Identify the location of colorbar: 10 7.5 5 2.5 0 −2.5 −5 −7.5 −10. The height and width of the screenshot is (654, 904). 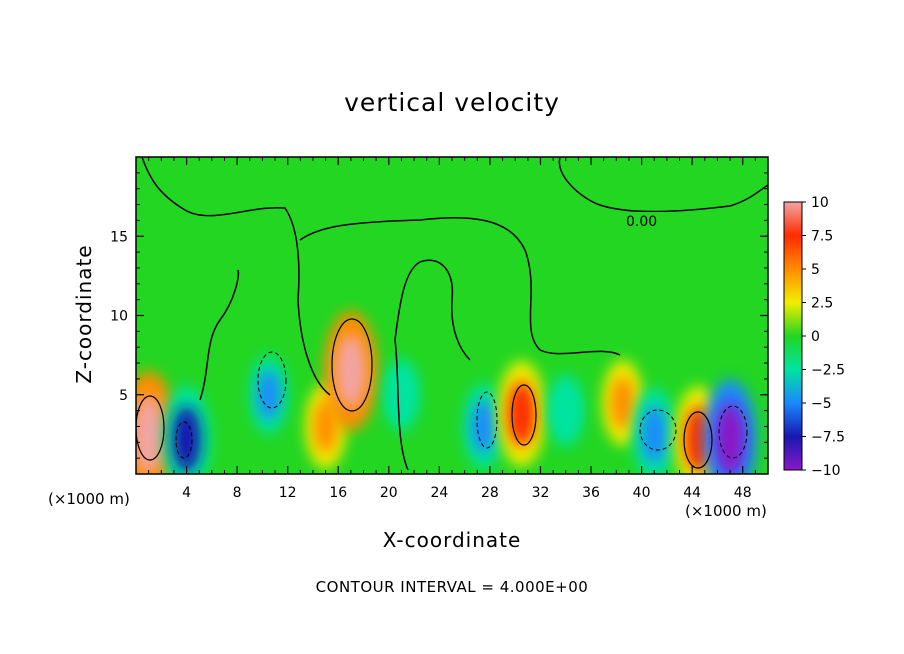
(814, 337).